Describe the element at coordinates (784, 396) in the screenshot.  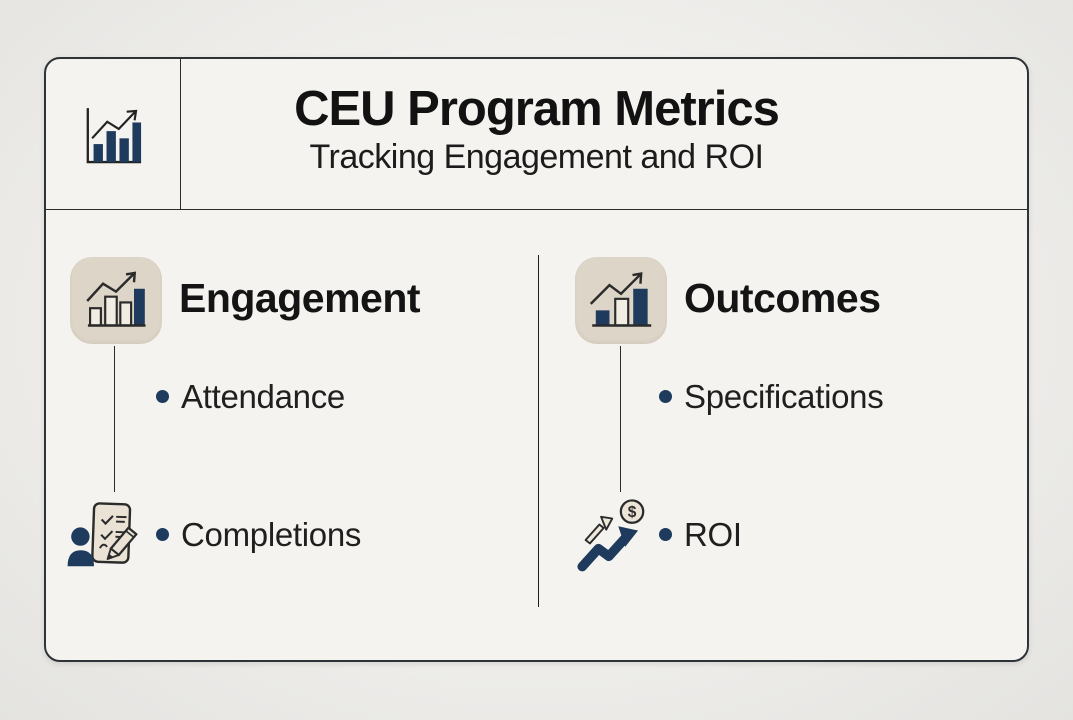
I see `outcomes-item-specifications: Specifications` at that location.